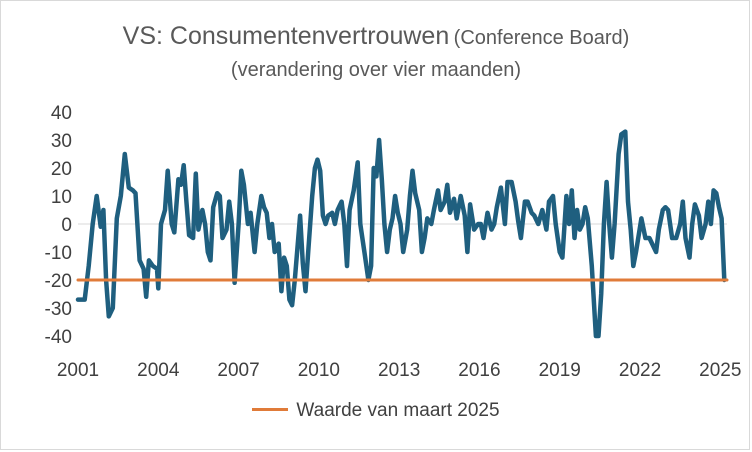 The height and width of the screenshot is (452, 752). What do you see at coordinates (58, 253) in the screenshot?
I see `y-tick-label: -10` at bounding box center [58, 253].